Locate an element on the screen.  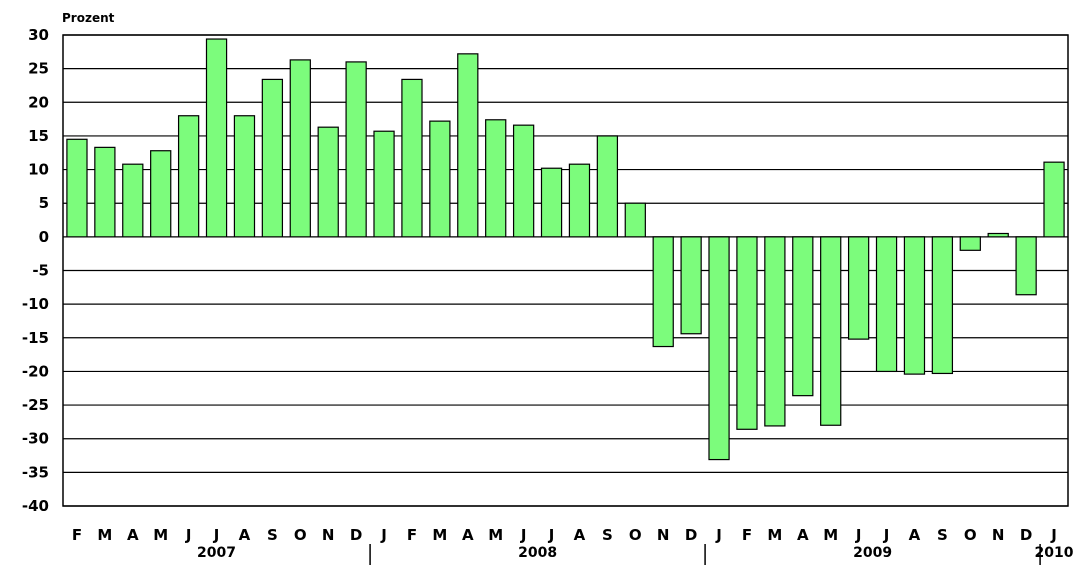
y-tick-label: -15 is located at coordinates (35, 338).